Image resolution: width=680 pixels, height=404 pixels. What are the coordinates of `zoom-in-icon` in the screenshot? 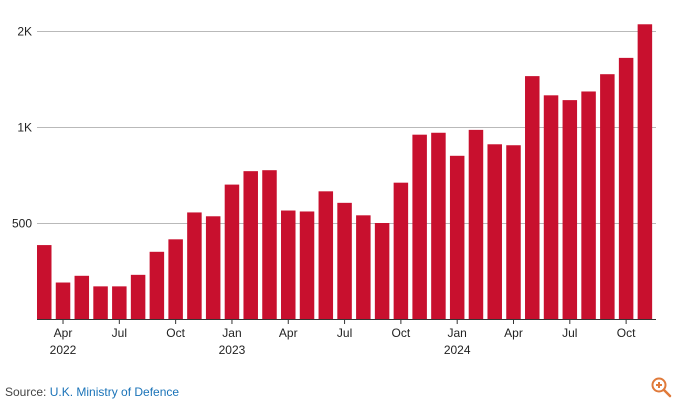 It's located at (661, 387).